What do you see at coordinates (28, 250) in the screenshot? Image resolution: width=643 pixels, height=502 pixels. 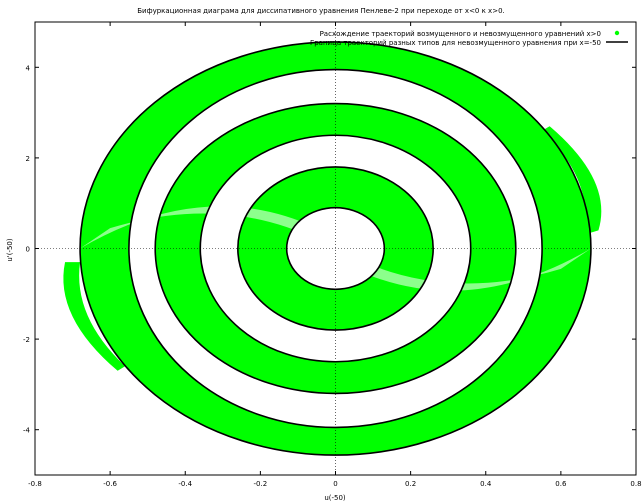 I see `y-tick-label: 0` at bounding box center [28, 250].